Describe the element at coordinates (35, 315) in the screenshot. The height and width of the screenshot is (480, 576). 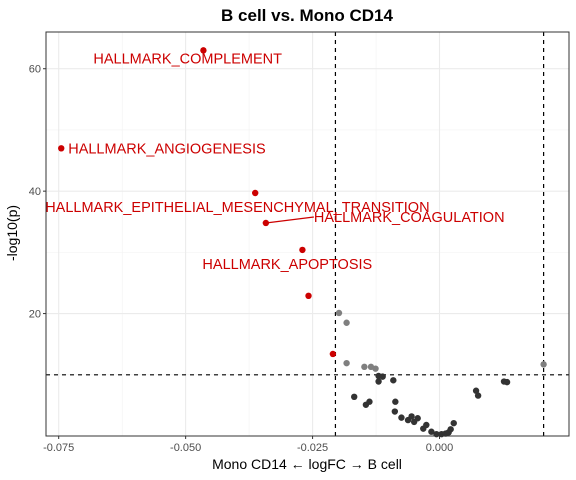
I see `y-tick-label: 20` at that location.